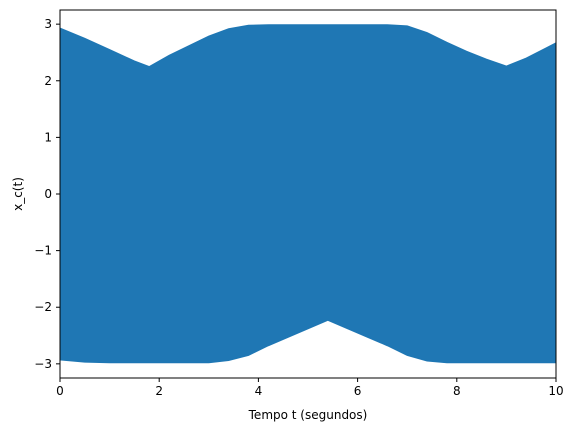 The image size is (574, 432). I want to click on y-tick-label: −3, so click(43, 364).